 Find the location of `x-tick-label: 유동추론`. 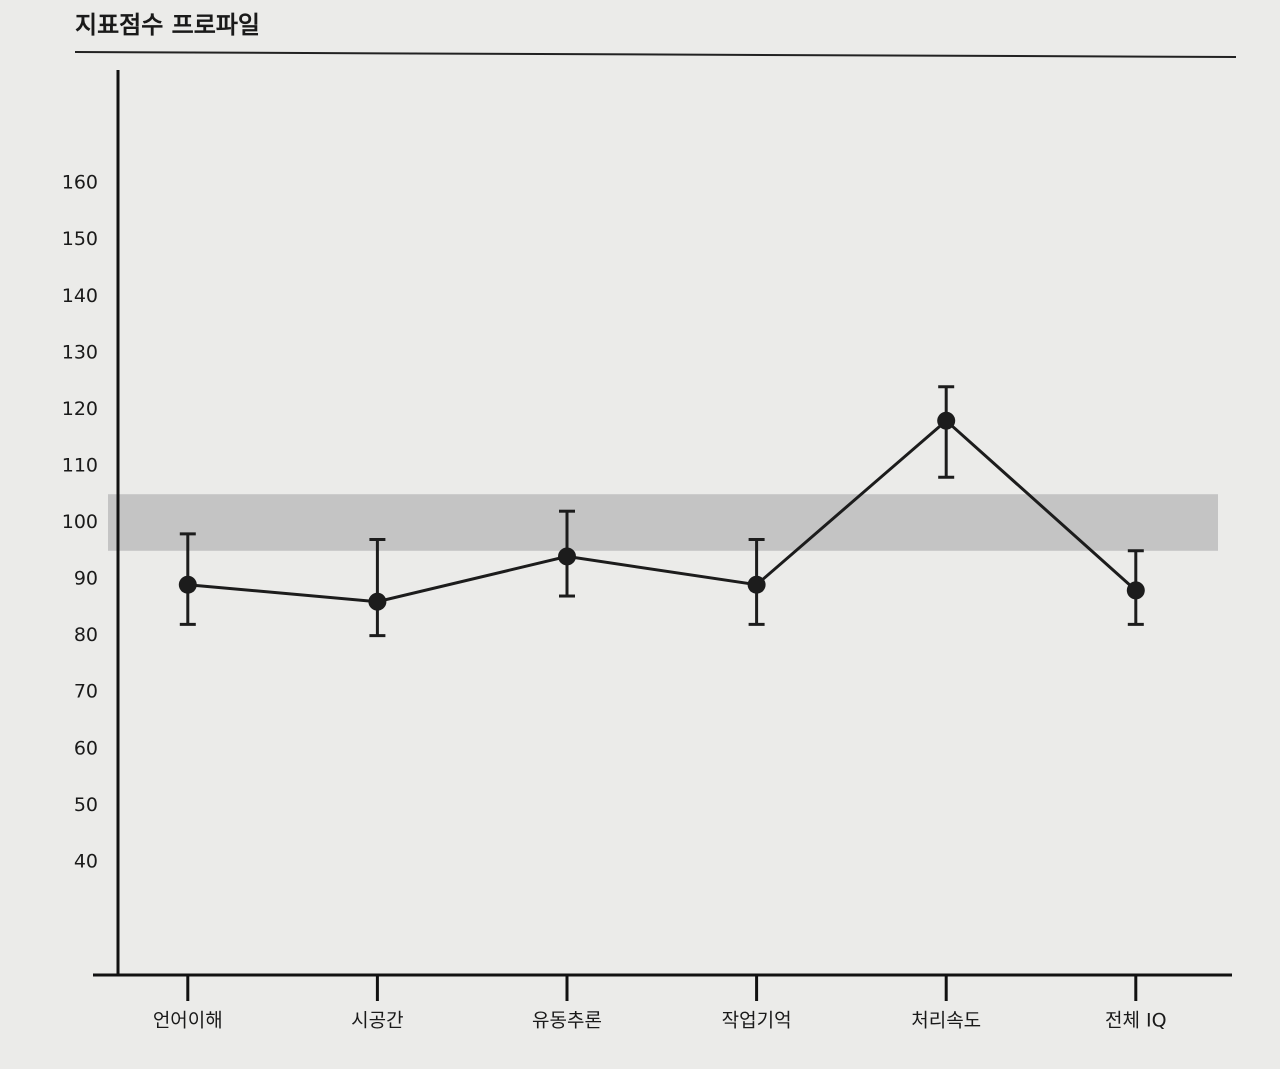

x-tick-label: 유동추론 is located at coordinates (567, 1021).